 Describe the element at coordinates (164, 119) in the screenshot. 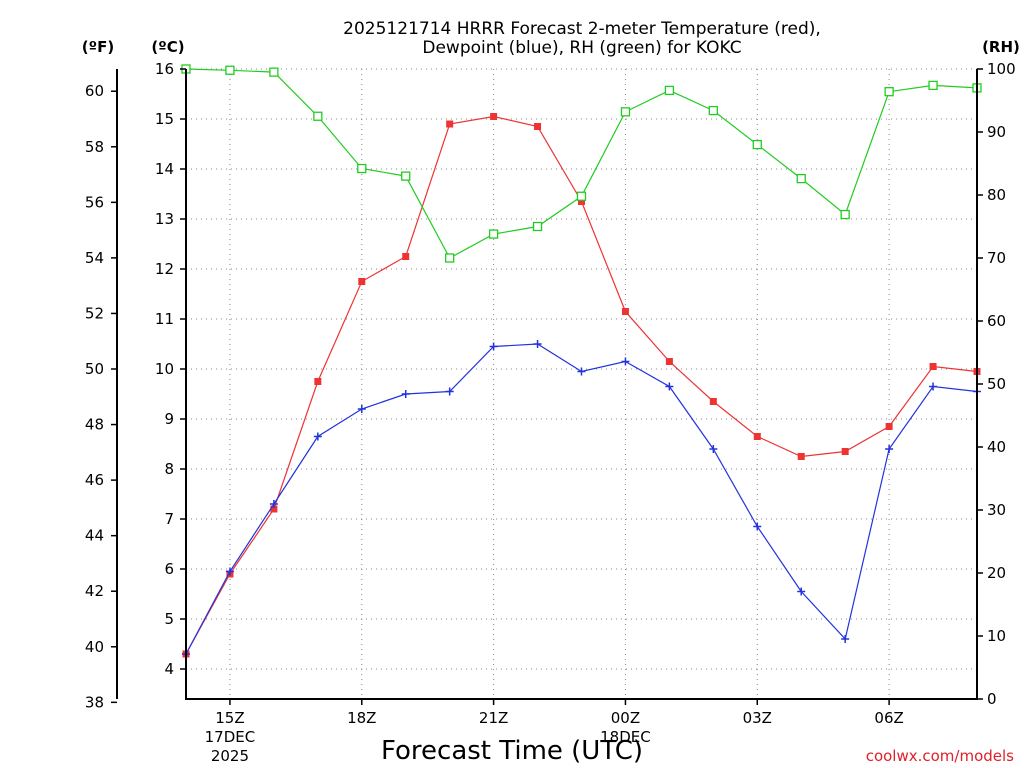

I see `celsius-tick-label: 15` at that location.